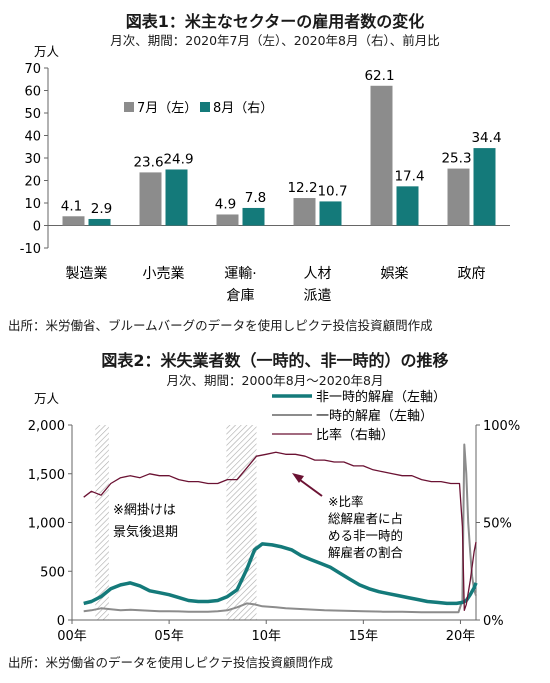 This screenshot has width=550, height=683. Describe the element at coordinates (37, 227) in the screenshot. I see `y-tick-label: 0` at that location.